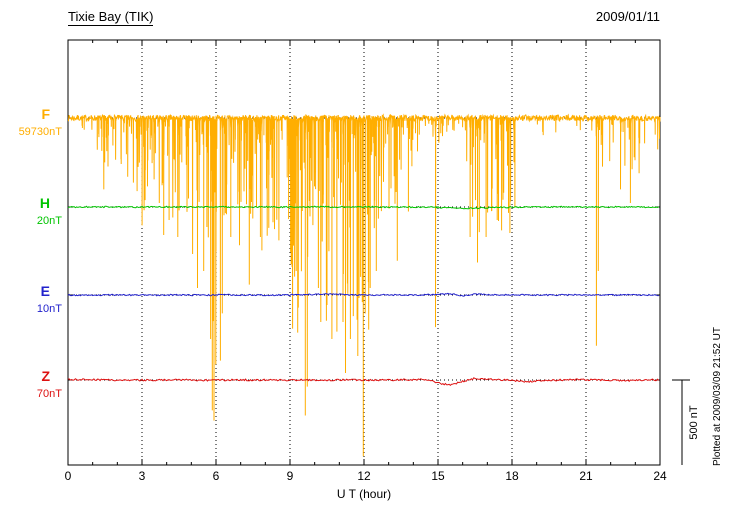  Describe the element at coordinates (216, 476) in the screenshot. I see `x-tick-label: 6` at that location.